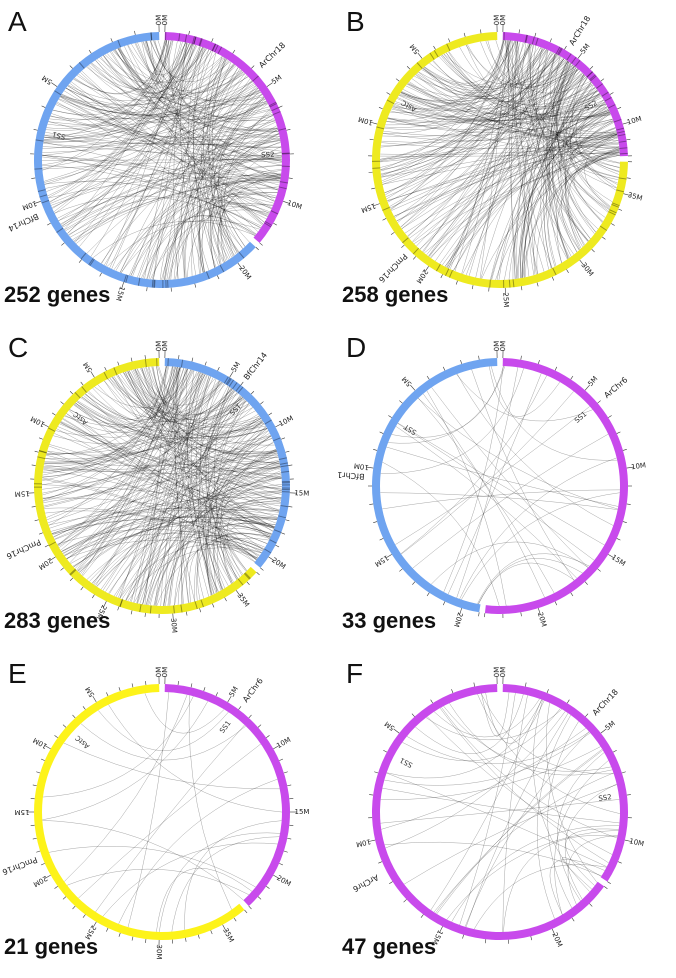  Describe the element at coordinates (407, 381) in the screenshot. I see `tick-label: 5M` at that location.